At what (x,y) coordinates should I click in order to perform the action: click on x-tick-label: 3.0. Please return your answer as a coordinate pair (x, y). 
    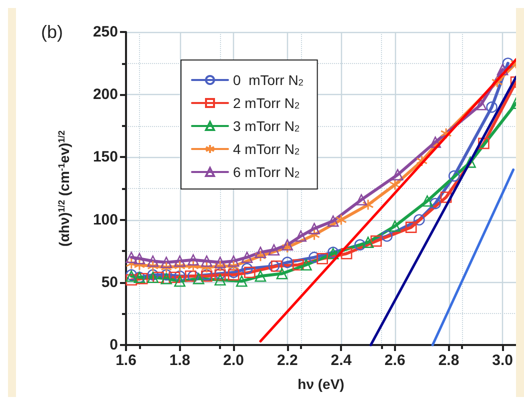
    Looking at the image, I should click on (502, 360).